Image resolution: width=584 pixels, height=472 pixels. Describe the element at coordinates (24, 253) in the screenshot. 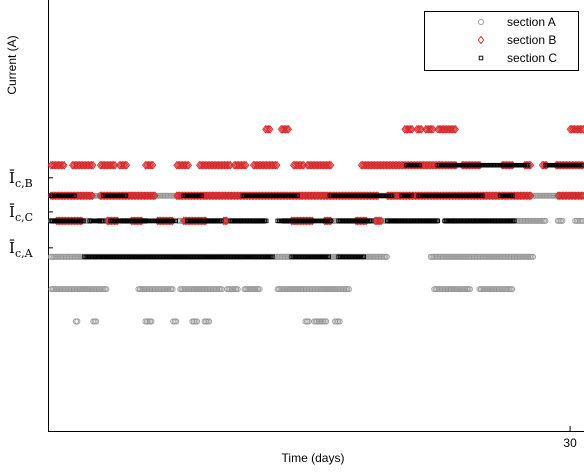

I see `y-level-label-sub: c,A` at that location.